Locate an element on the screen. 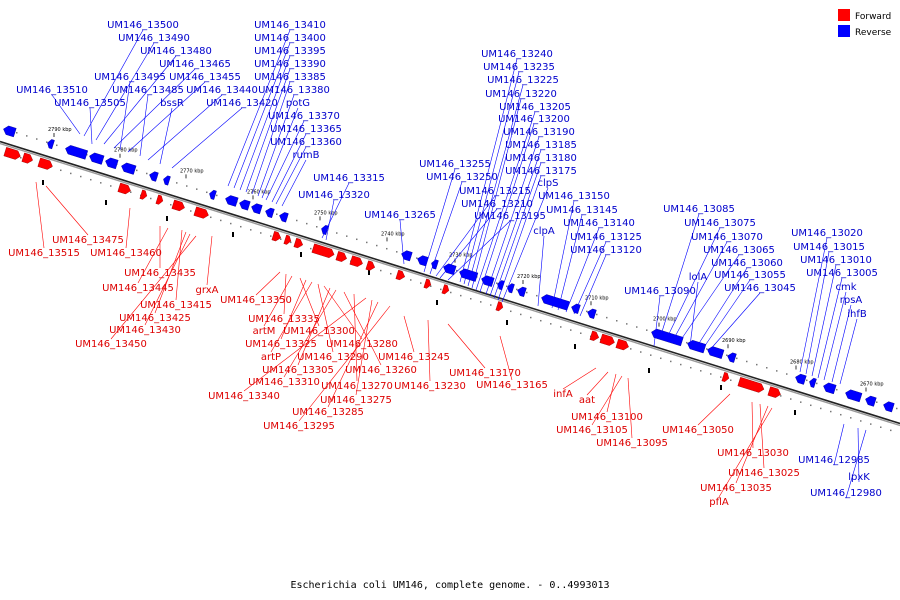  gene-label: lolA is located at coordinates (698, 277).